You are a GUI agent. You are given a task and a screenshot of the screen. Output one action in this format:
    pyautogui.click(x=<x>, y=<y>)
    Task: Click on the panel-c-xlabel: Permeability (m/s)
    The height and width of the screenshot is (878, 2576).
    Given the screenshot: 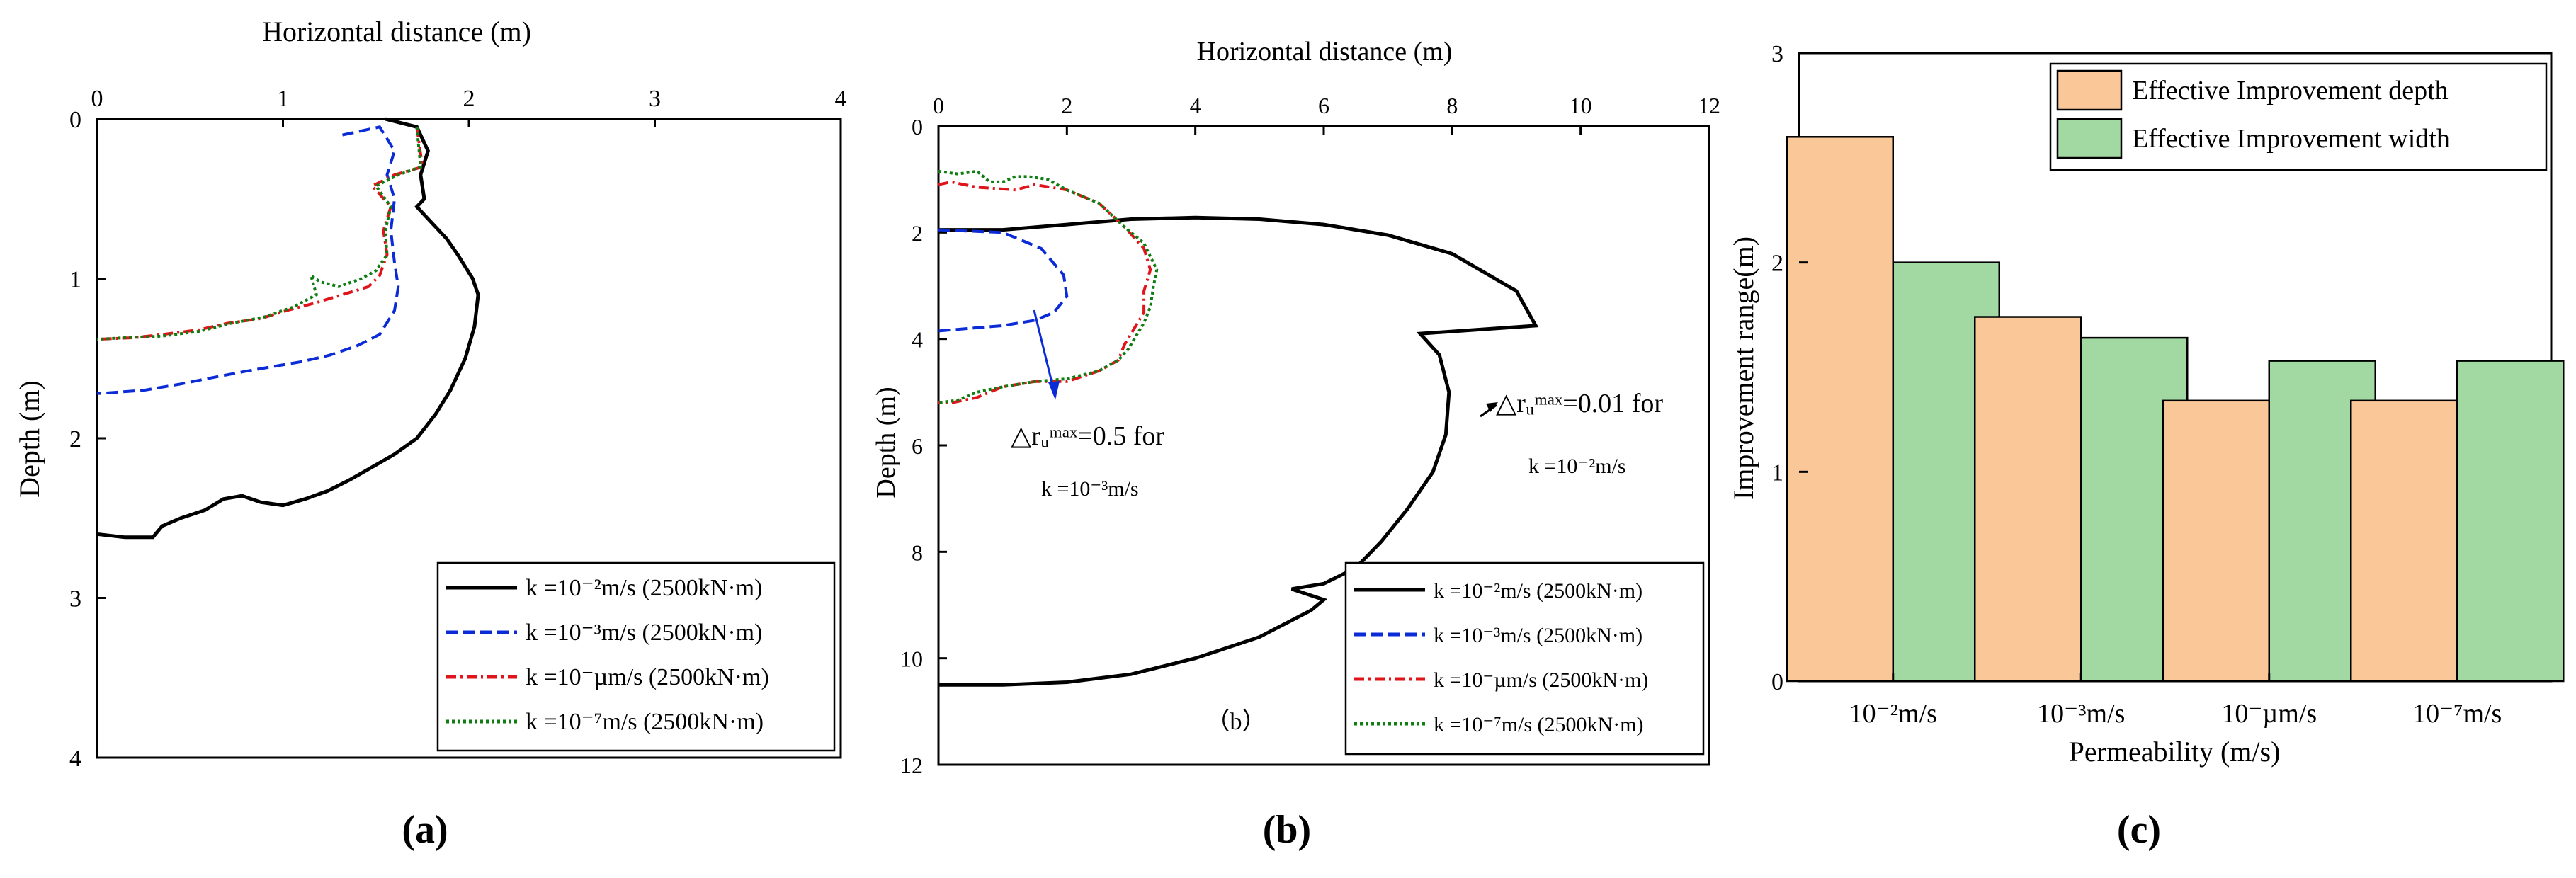 What is the action you would take?
    pyautogui.click(x=2175, y=752)
    